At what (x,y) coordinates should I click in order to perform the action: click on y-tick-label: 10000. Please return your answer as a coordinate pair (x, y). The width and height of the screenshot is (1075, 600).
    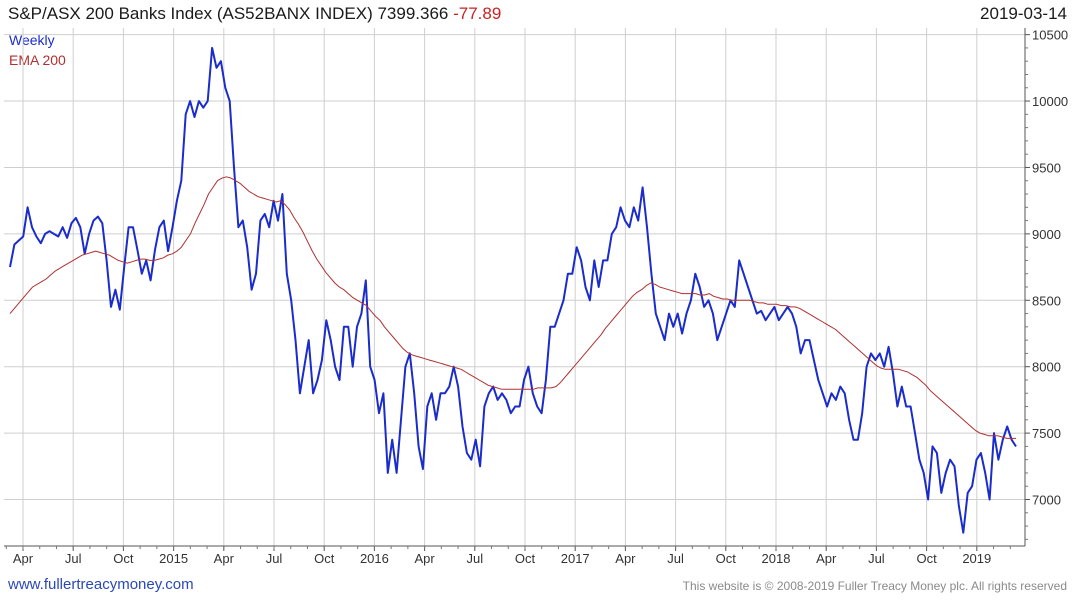
    Looking at the image, I should click on (1050, 101).